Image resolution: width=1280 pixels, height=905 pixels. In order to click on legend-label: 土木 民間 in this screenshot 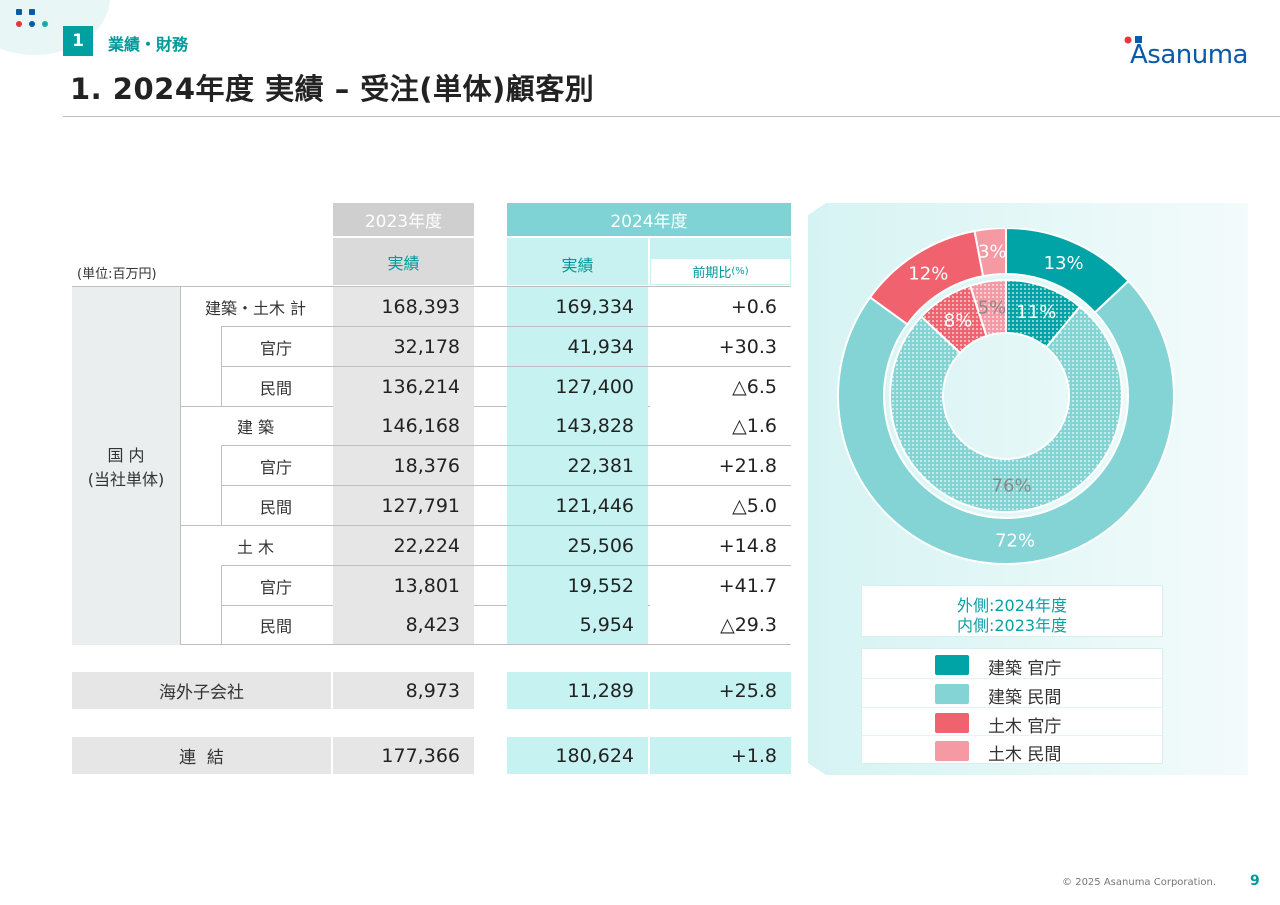, I will do `click(1025, 755)`.